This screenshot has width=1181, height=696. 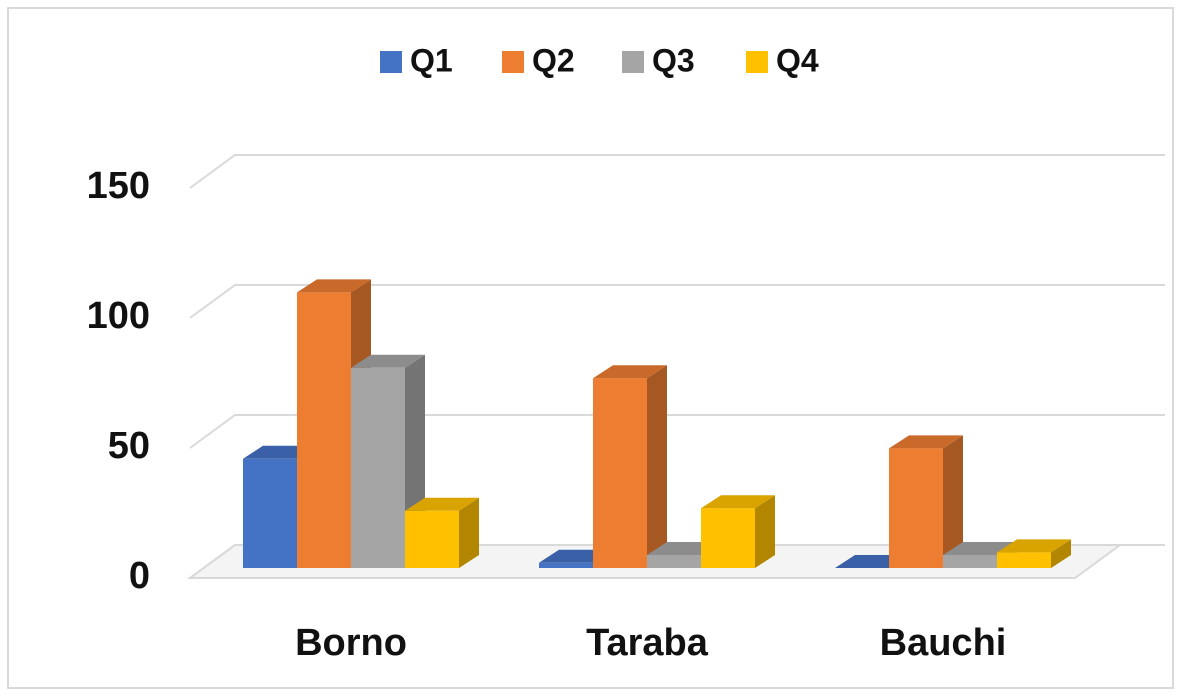 What do you see at coordinates (673, 60) in the screenshot?
I see `legend-label: Q3` at bounding box center [673, 60].